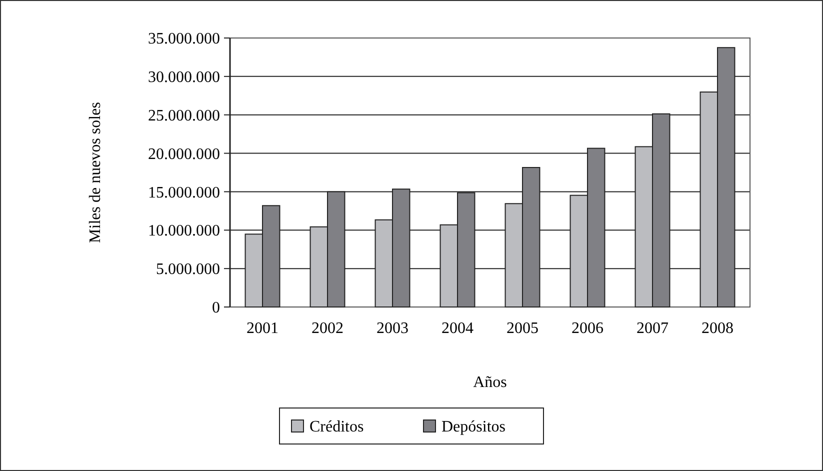 This screenshot has width=823, height=471. Describe the element at coordinates (588, 328) in the screenshot. I see `x-tick-label: 2006` at that location.